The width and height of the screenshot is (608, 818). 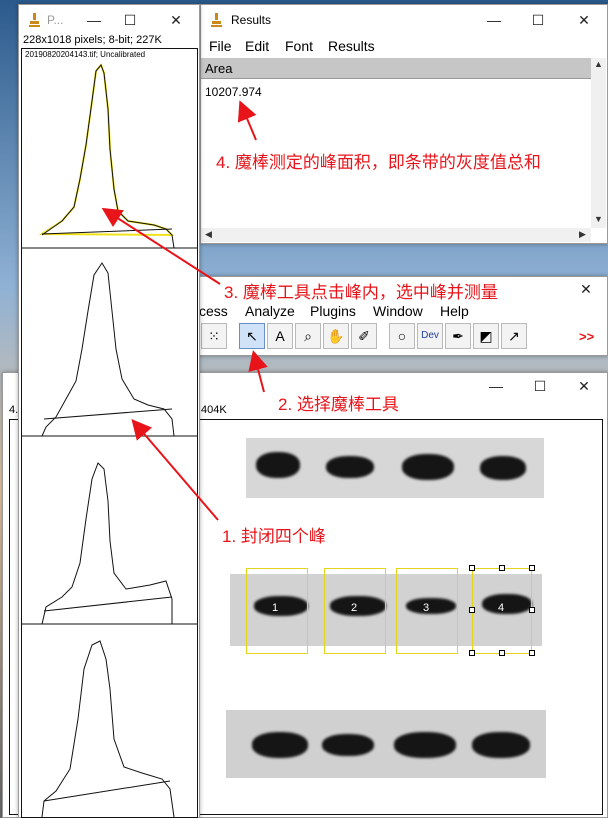 What do you see at coordinates (338, 404) in the screenshot?
I see `annotation-step2: 2. 选择魔棒工具` at bounding box center [338, 404].